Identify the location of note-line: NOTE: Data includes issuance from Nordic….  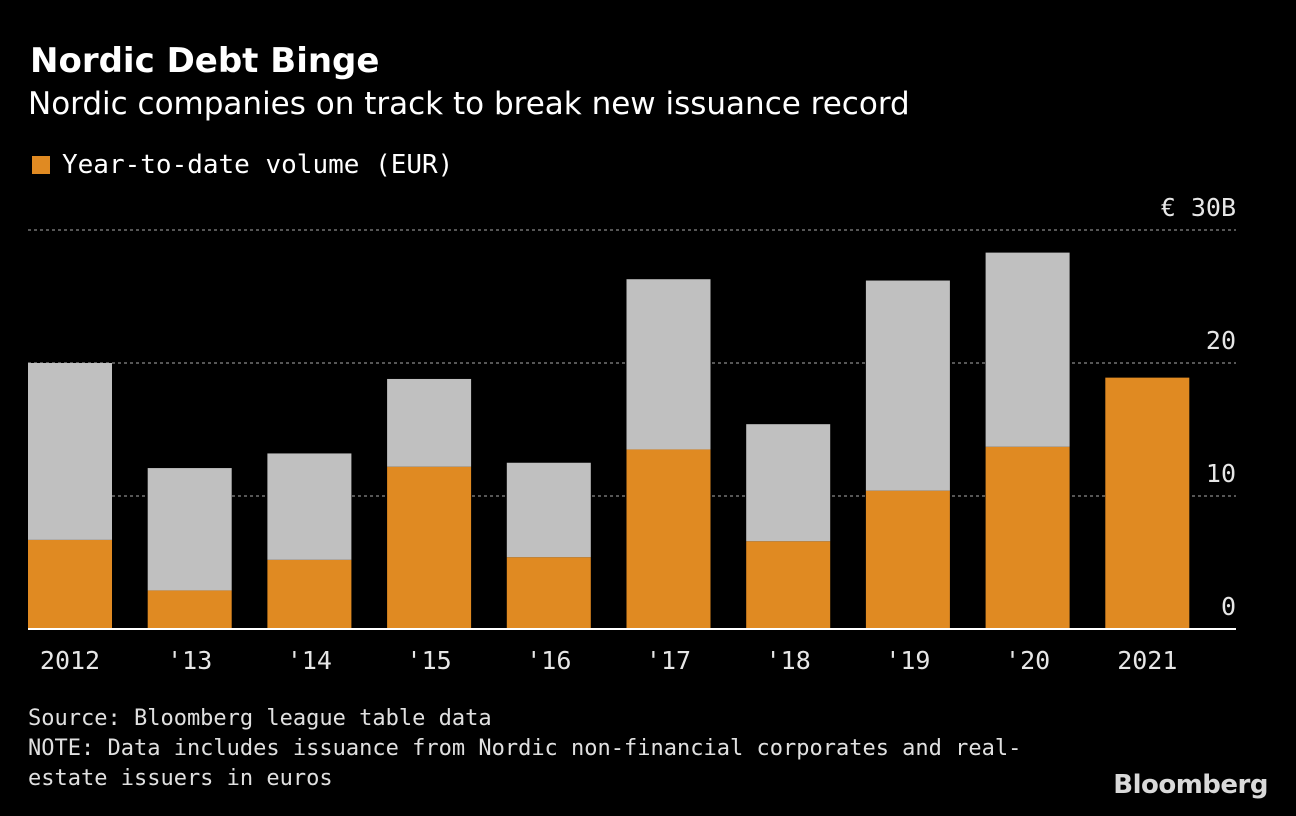
(525, 763).